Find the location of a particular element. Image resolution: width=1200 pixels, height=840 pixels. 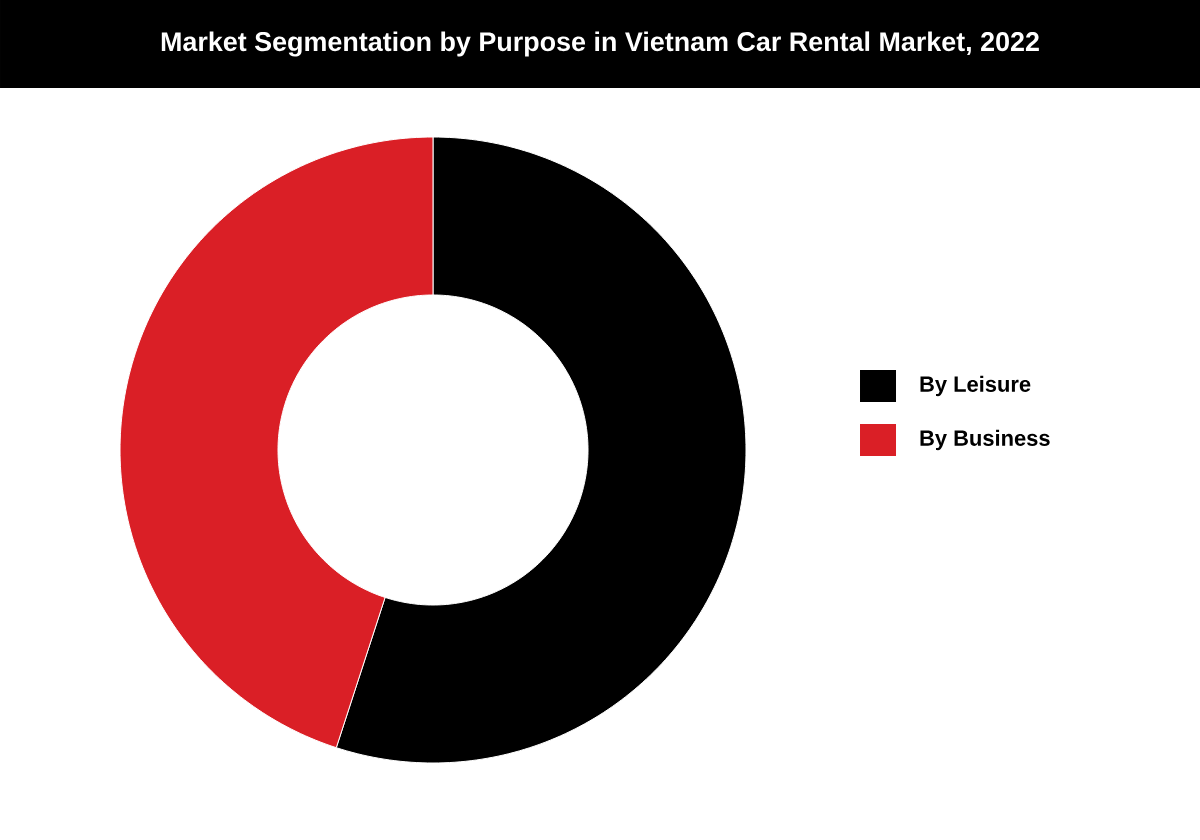

legend-label: By Business is located at coordinates (985, 440).